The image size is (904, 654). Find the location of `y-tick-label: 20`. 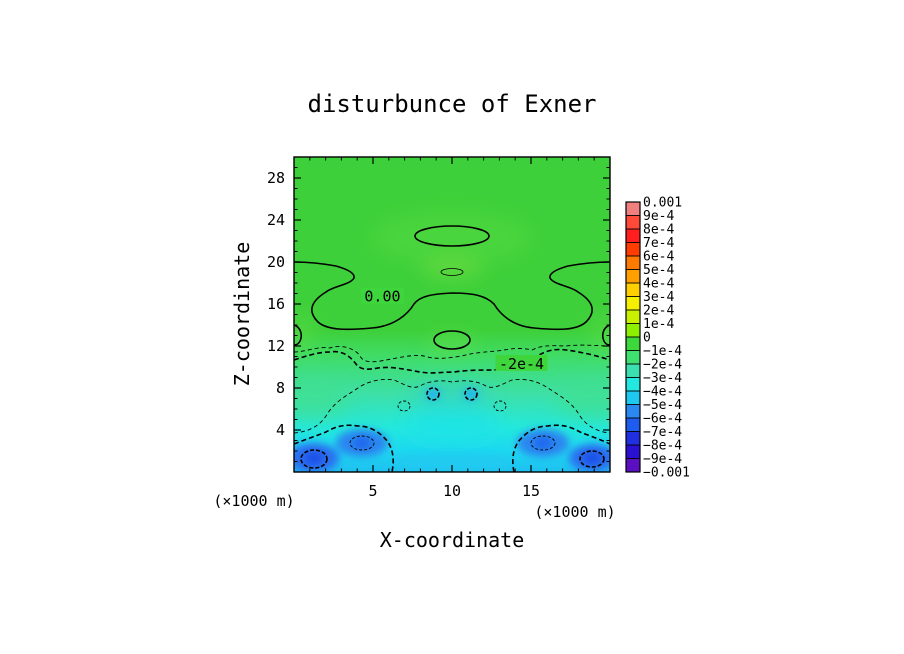

y-tick-label: 20 is located at coordinates (276, 262).